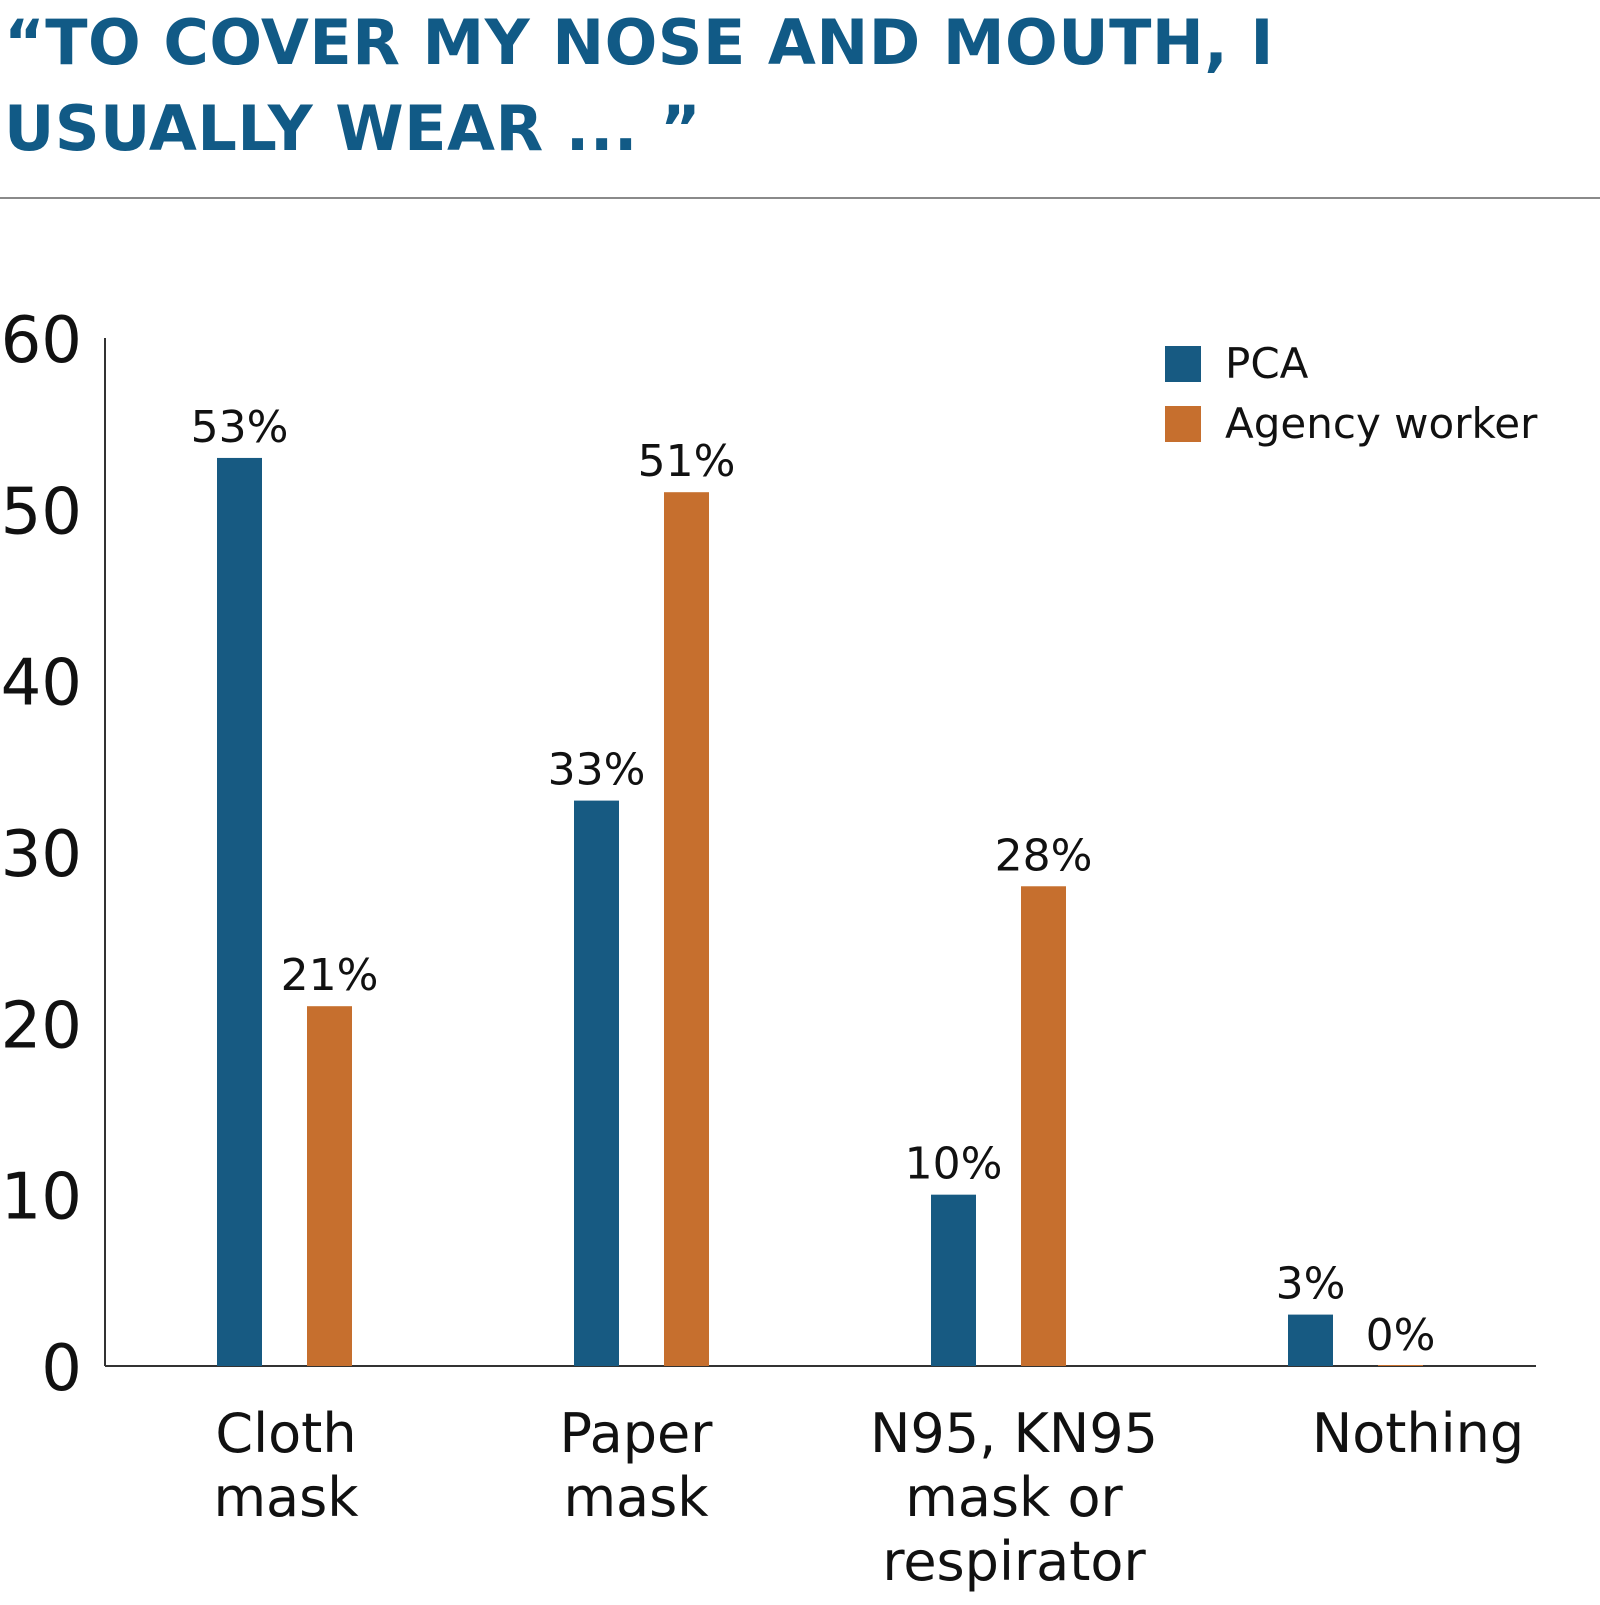 The image size is (1600, 1605). What do you see at coordinates (687, 461) in the screenshot?
I see `bar-value-label: 51%` at bounding box center [687, 461].